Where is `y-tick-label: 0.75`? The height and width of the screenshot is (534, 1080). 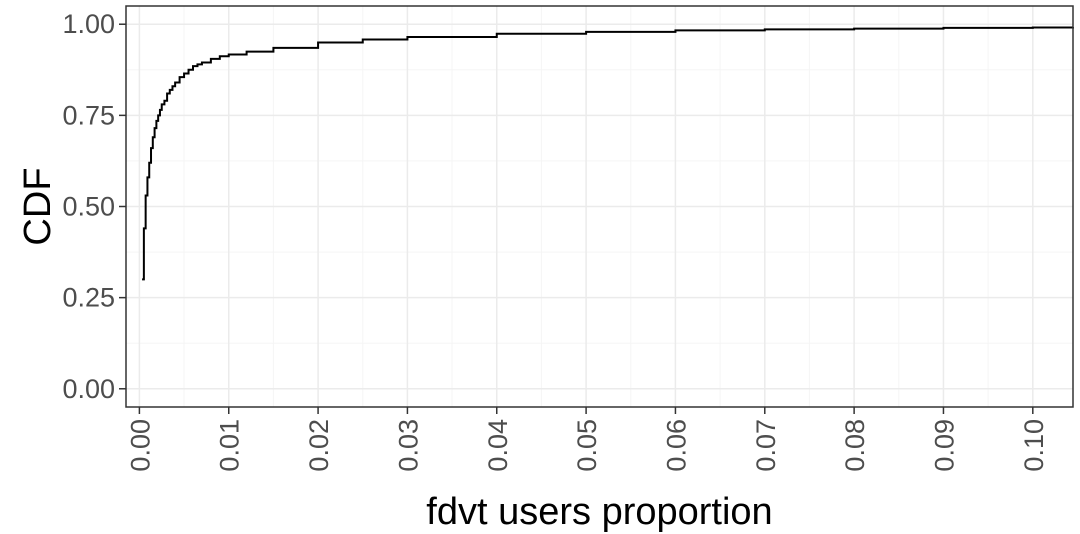
y-tick-label: 0.75 is located at coordinates (88, 115).